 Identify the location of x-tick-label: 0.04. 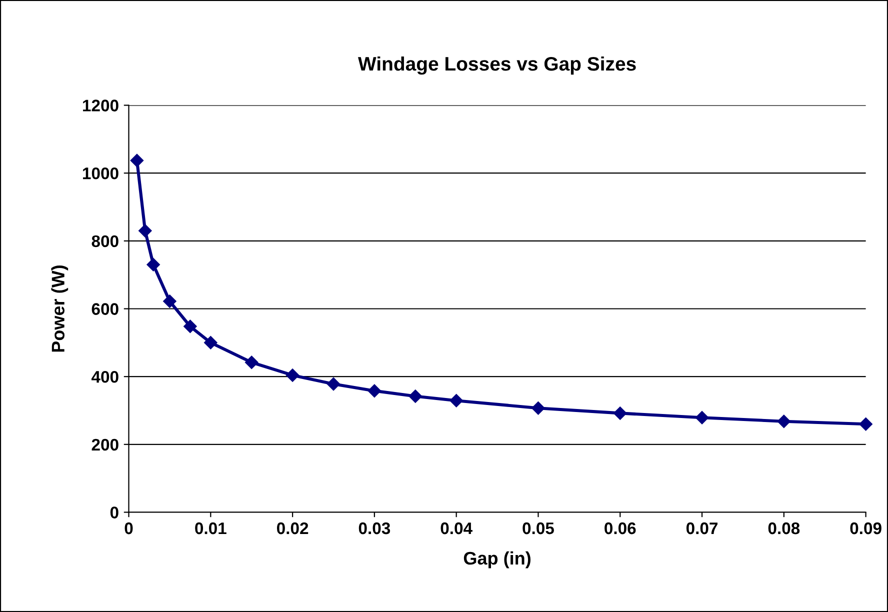
(456, 528).